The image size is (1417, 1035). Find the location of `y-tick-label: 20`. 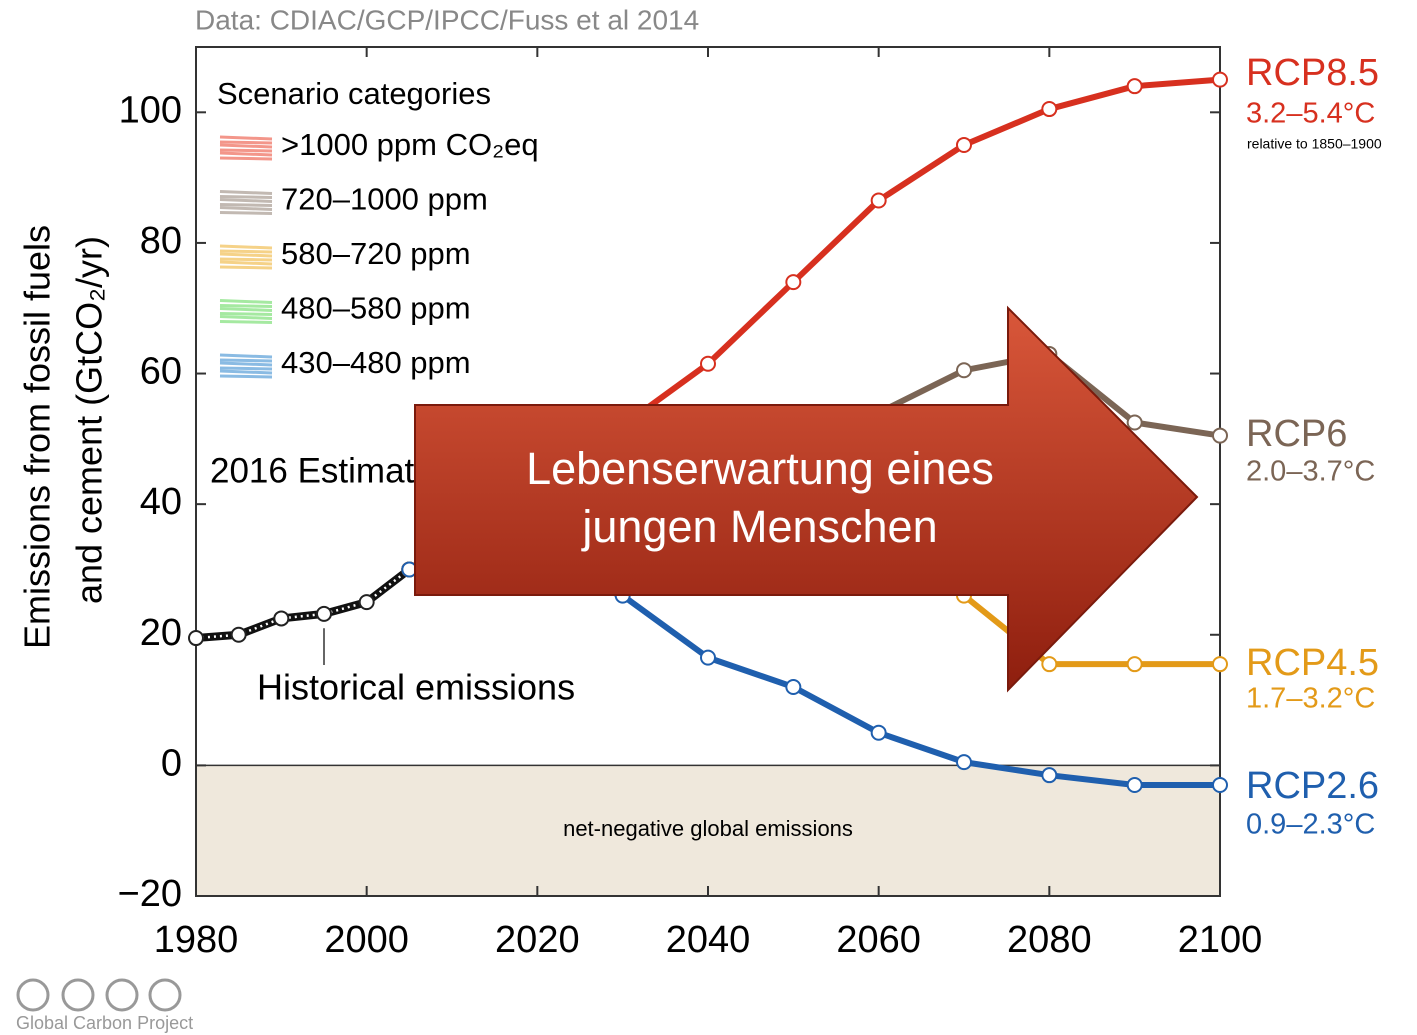

y-tick-label: 20 is located at coordinates (161, 633).